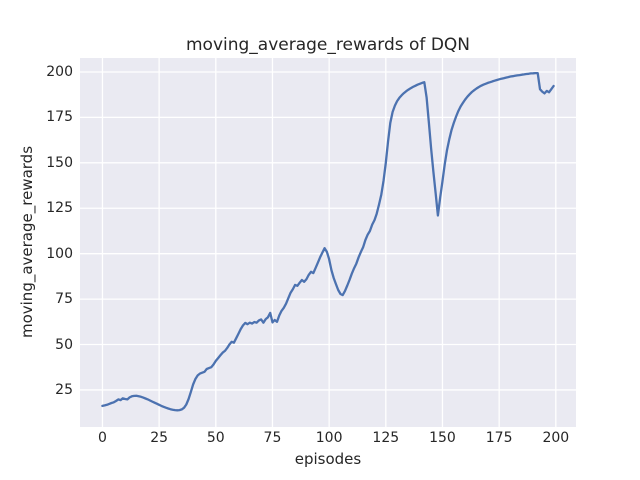 Image resolution: width=640 pixels, height=480 pixels. I want to click on y-tick-label: 100, so click(59, 253).